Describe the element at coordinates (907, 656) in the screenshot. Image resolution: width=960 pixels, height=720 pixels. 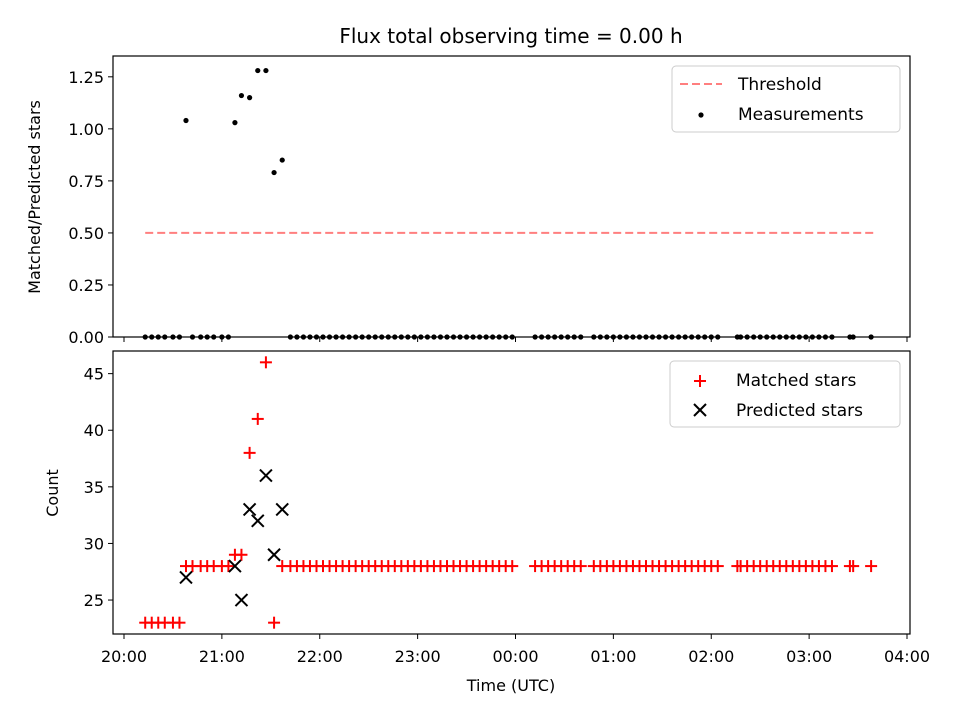
I see `bottom-x-tick-label: 04:00` at that location.